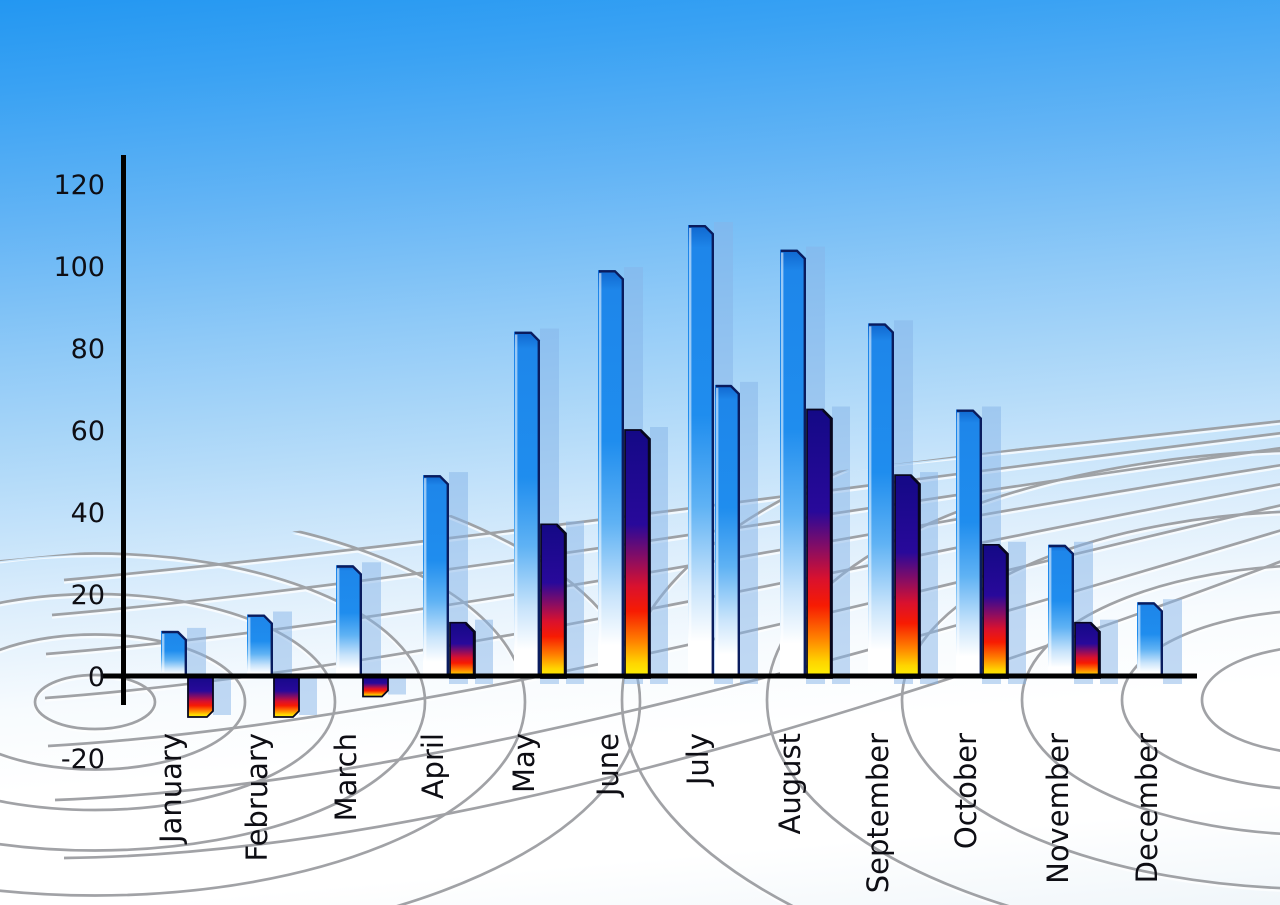 This screenshot has height=905, width=1280. Describe the element at coordinates (524, 763) in the screenshot. I see `x-tick-label-may: May` at that location.